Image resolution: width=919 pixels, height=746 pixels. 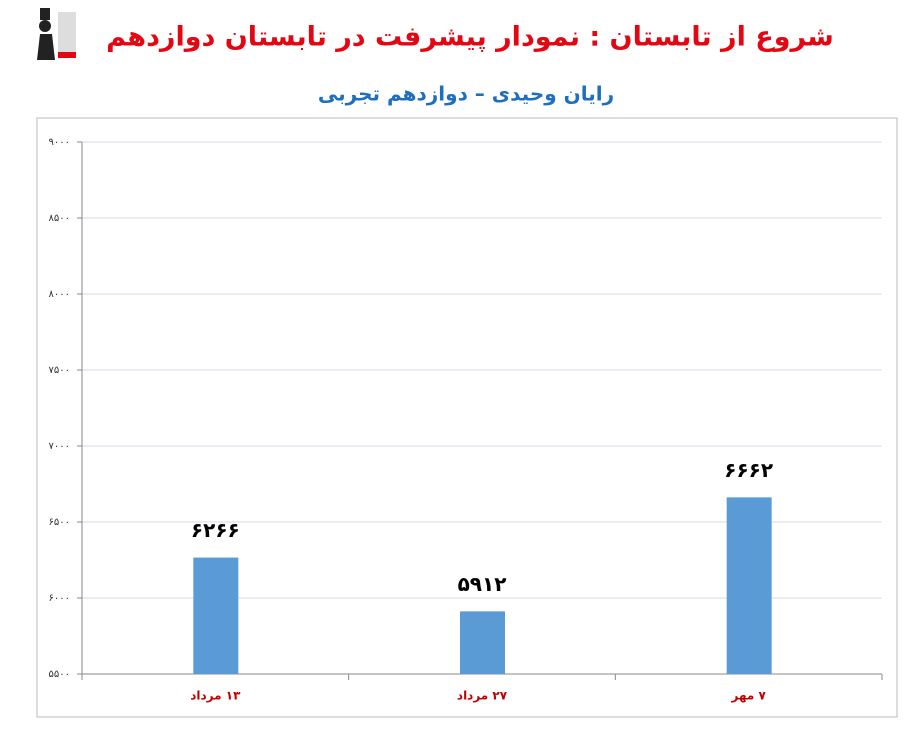 I want to click on y-tick-label: ۵۵۰۰, so click(x=59, y=674).